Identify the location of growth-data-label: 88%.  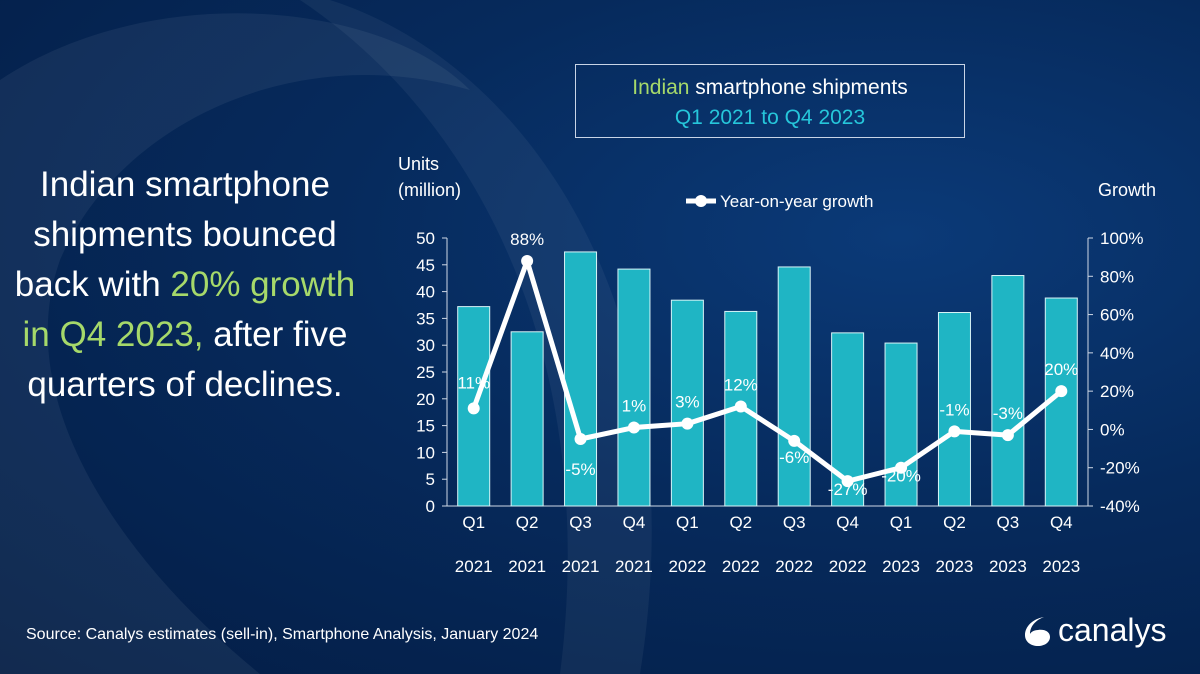
(527, 239).